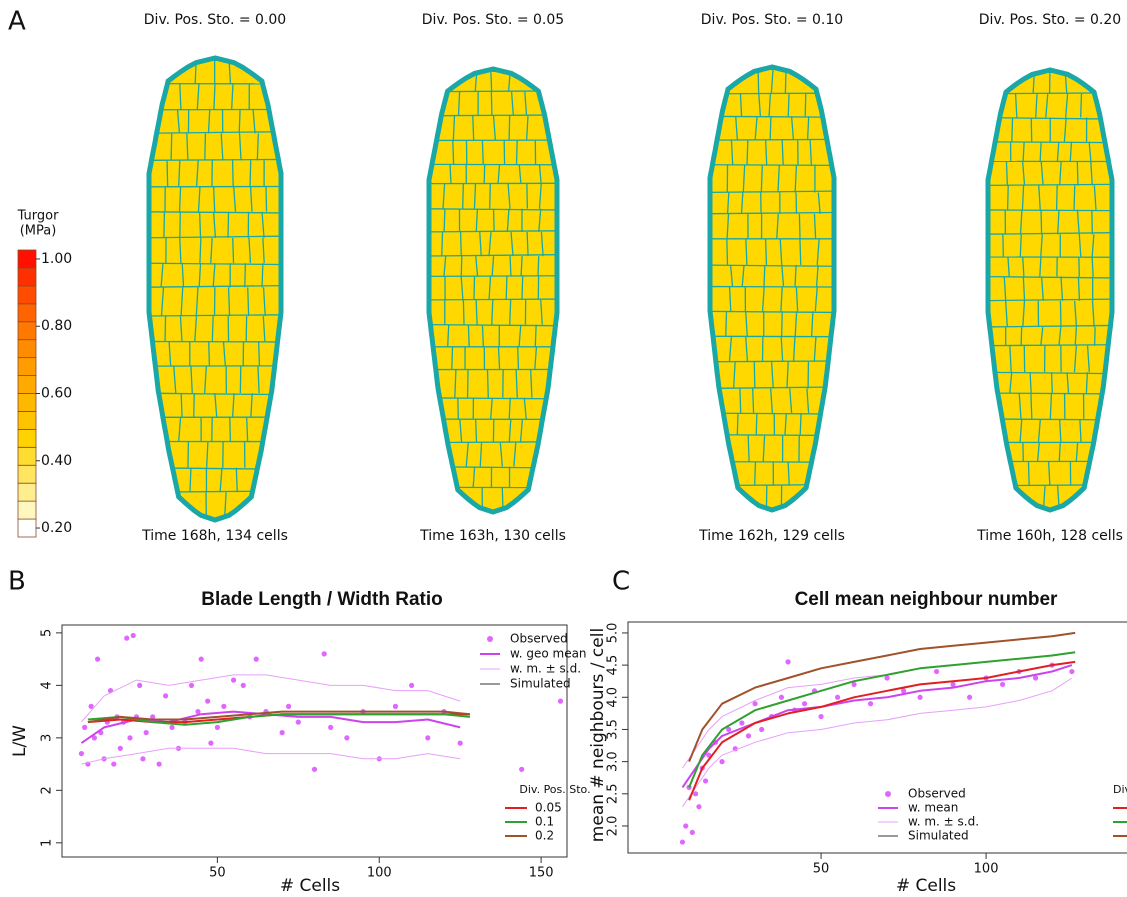 The height and width of the screenshot is (897, 1127). What do you see at coordinates (310, 886) in the screenshot?
I see `x-axis-label: # Cells` at bounding box center [310, 886].